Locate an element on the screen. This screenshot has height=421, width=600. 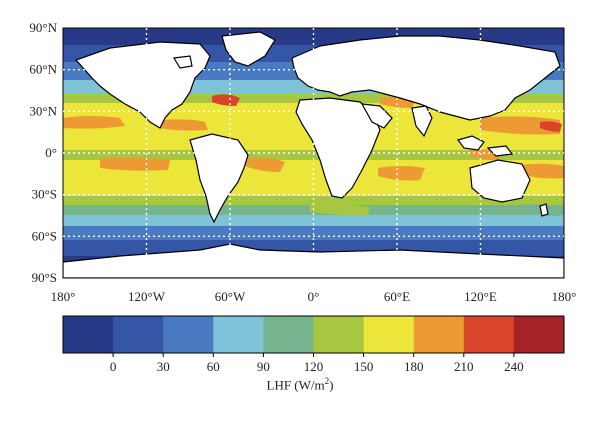
latitude-label: 30°N is located at coordinates (43, 110).